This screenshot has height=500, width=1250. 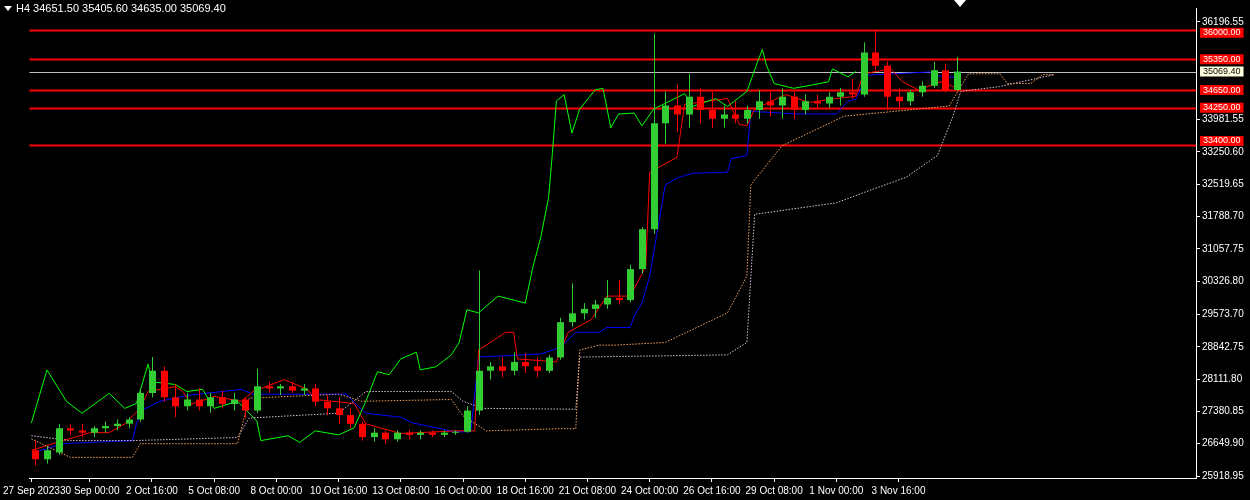 What do you see at coordinates (898, 490) in the screenshot?
I see `x-tick-label: 3 Nov 16:00` at bounding box center [898, 490].